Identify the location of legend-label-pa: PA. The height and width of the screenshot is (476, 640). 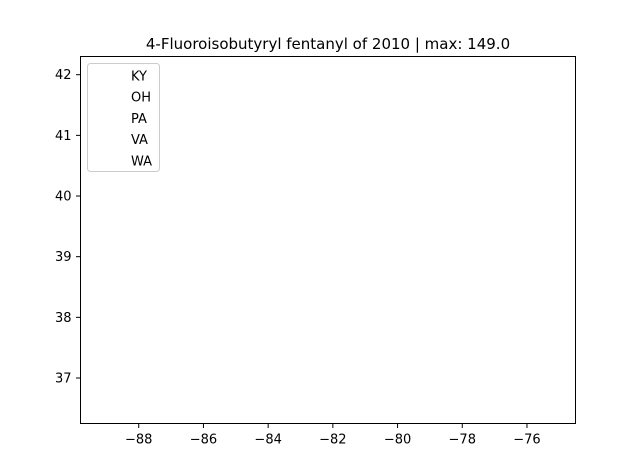
(139, 119).